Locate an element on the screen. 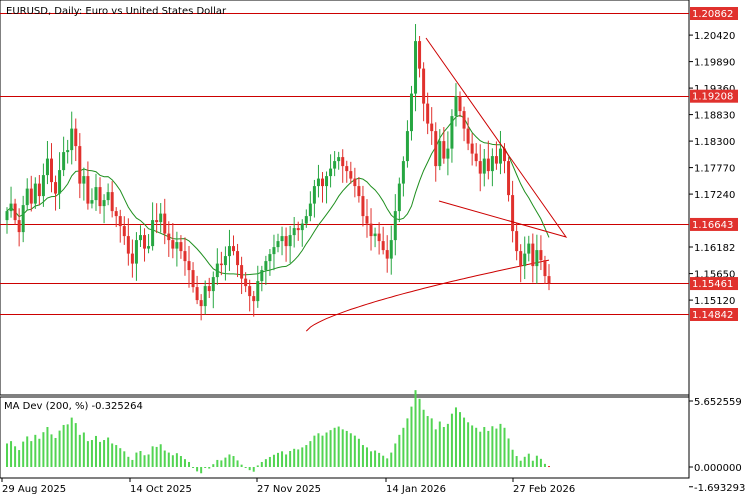 The height and width of the screenshot is (500, 750). price-tick-label: 1.16182 is located at coordinates (714, 248).